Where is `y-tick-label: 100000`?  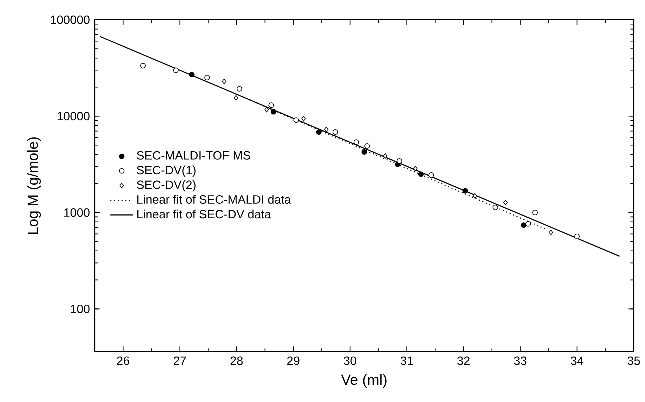 y-tick-label: 100000 is located at coordinates (70, 20).